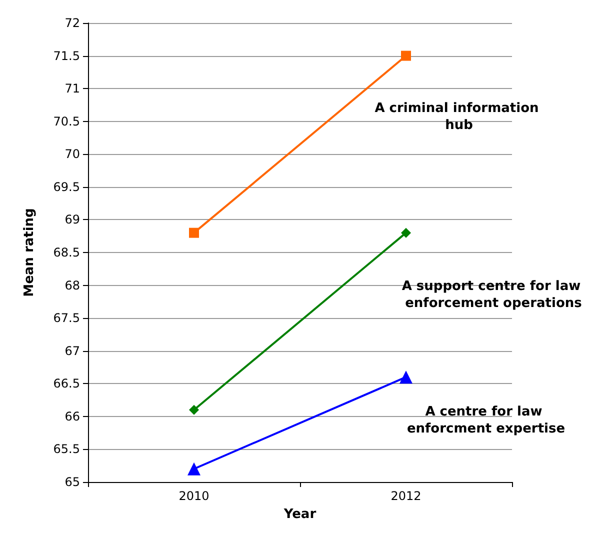 This screenshot has width=596, height=538. Describe the element at coordinates (66, 449) in the screenshot. I see `y-tick-label: 65.5` at that location.